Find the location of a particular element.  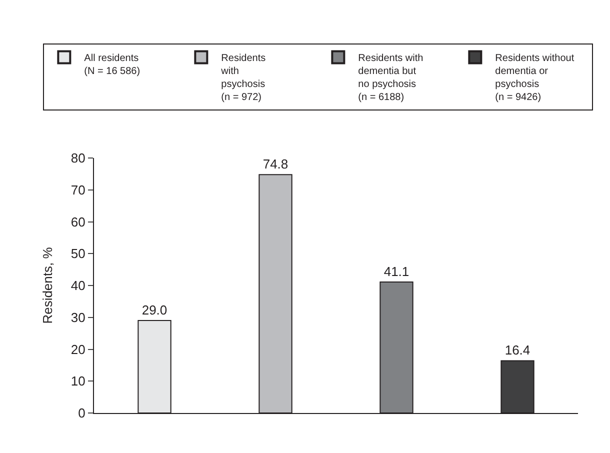

data-label: 41.1 is located at coordinates (397, 271).